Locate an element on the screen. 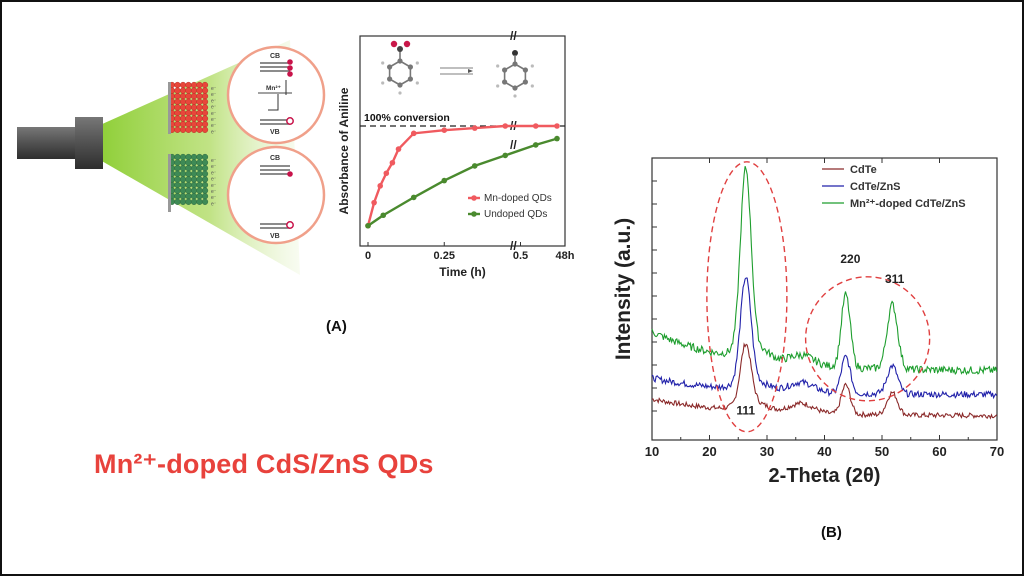  x-tick-label: 20 is located at coordinates (709, 451).